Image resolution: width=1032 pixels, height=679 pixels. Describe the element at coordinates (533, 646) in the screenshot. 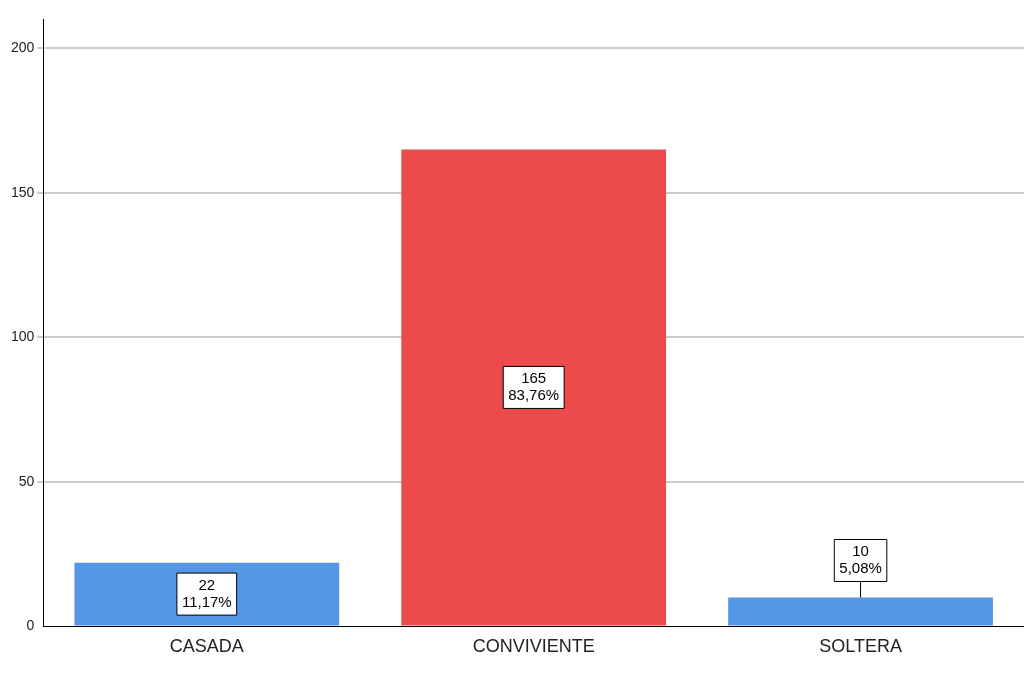

I see `x-tick-label: CONVIVIENTE` at that location.